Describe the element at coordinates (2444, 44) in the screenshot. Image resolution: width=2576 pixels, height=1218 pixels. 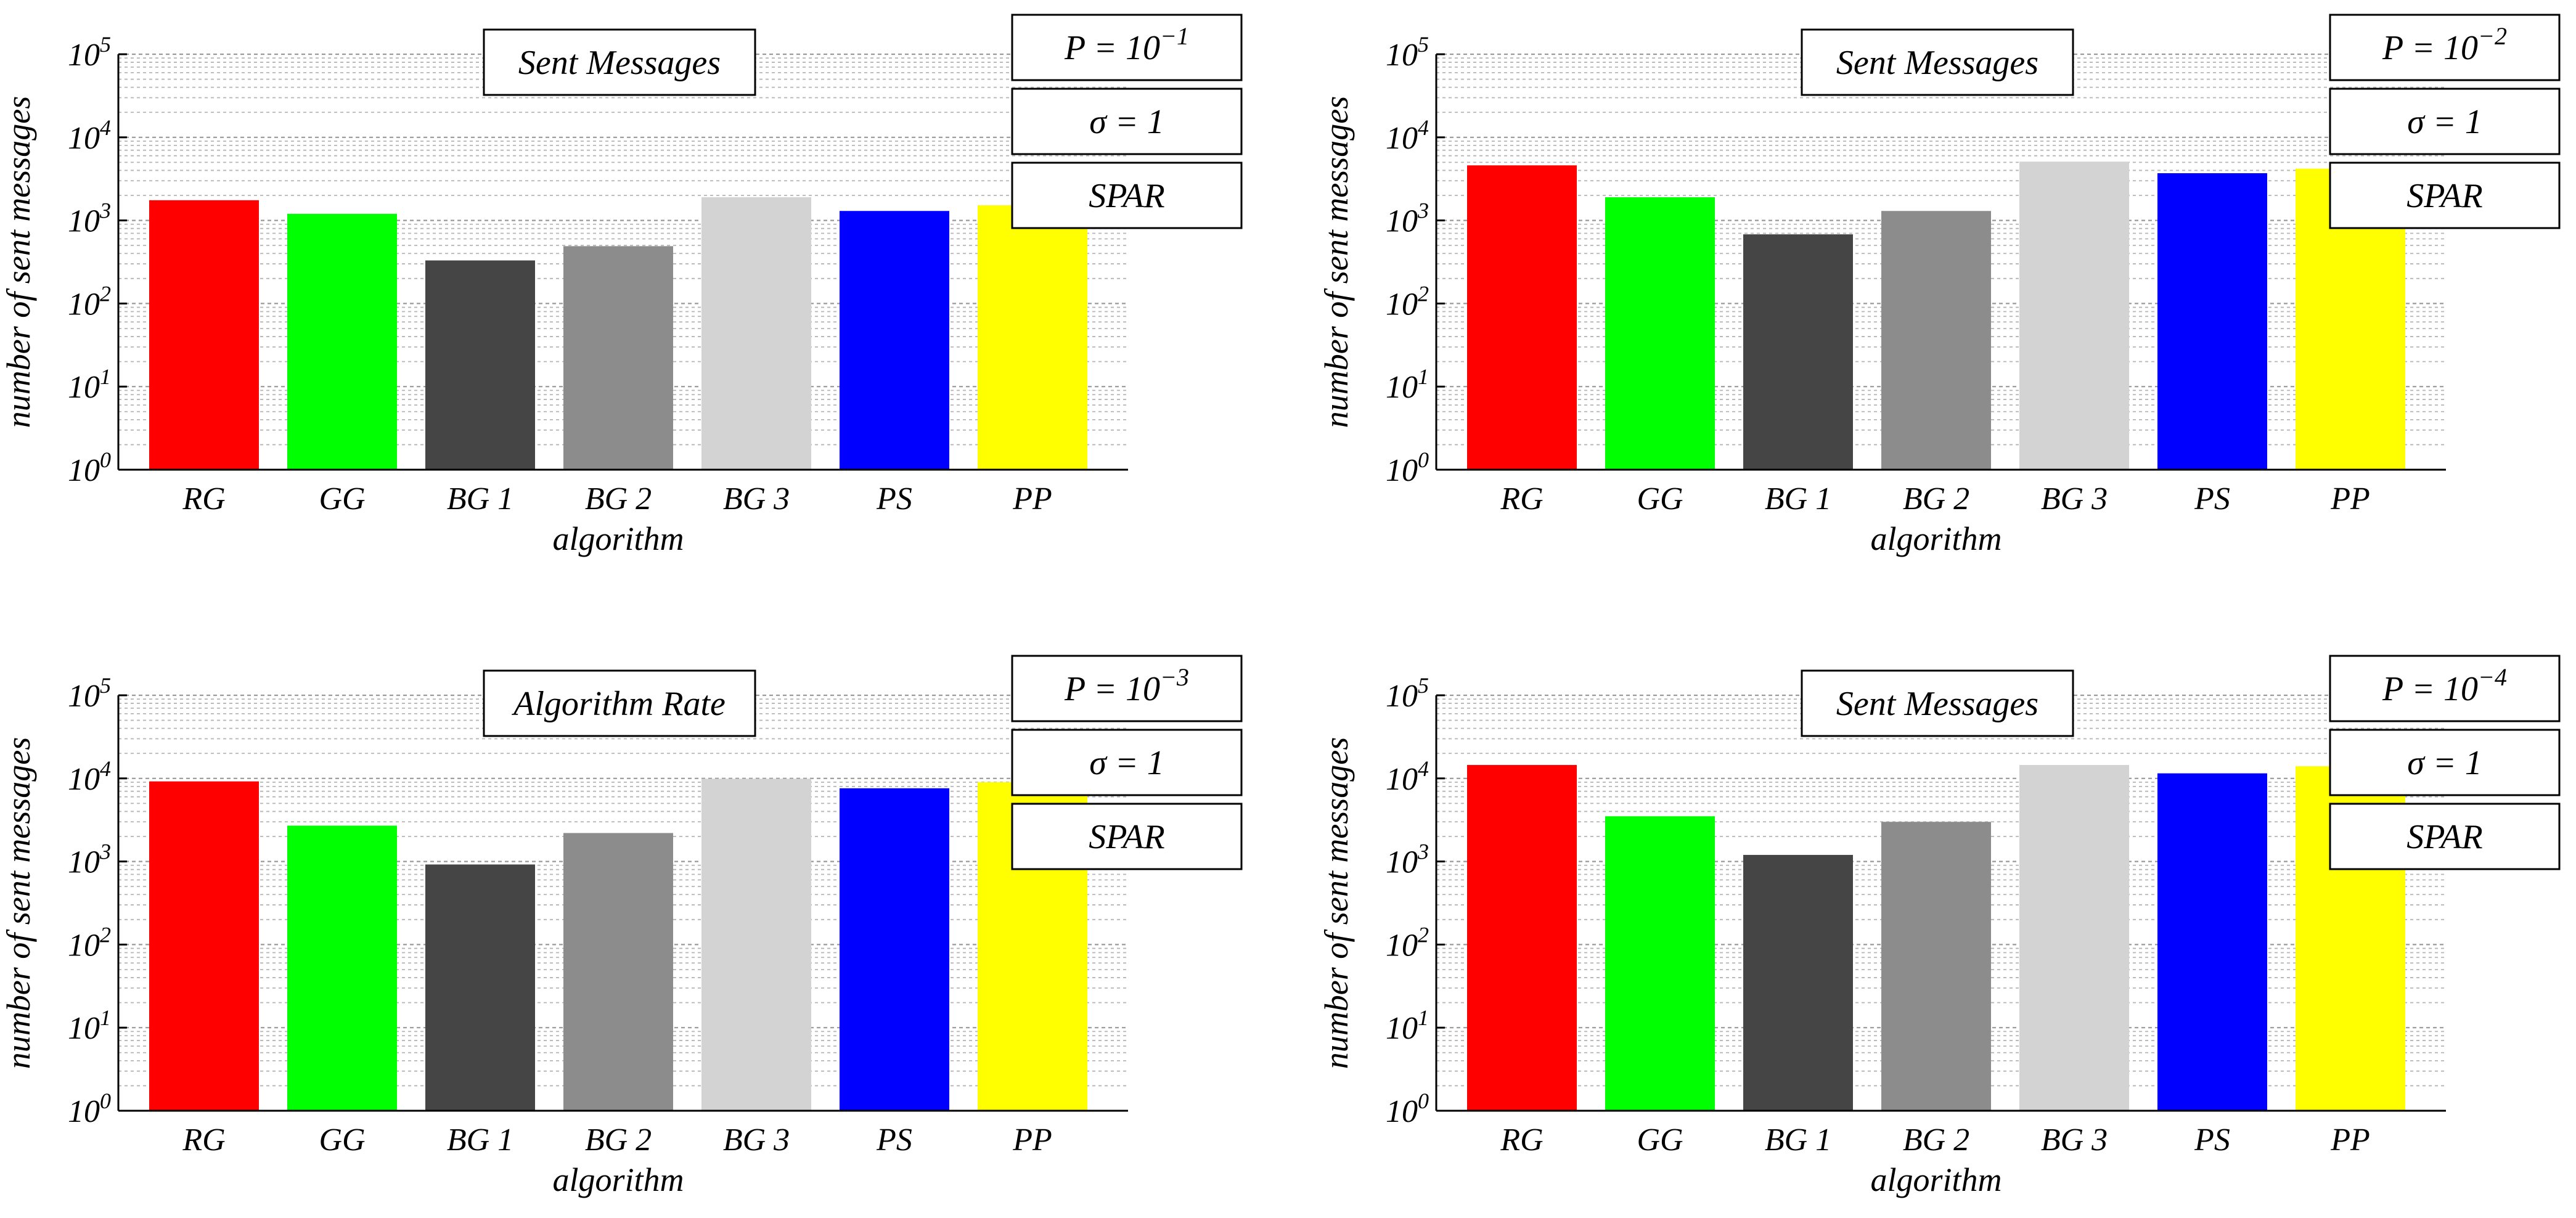
I see `p-value-label: P = 10−2` at that location.